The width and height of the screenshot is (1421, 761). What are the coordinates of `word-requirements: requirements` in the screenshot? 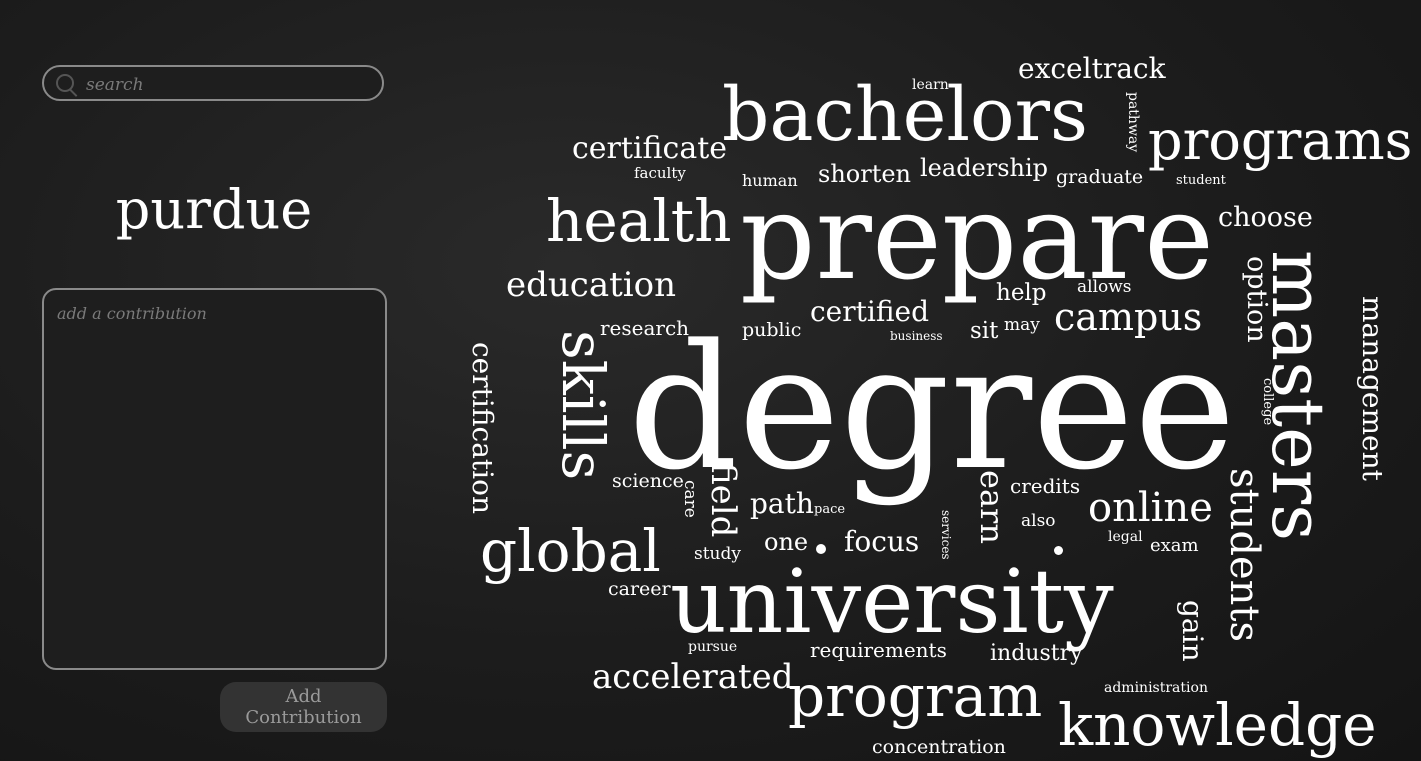 It's located at (878, 650).